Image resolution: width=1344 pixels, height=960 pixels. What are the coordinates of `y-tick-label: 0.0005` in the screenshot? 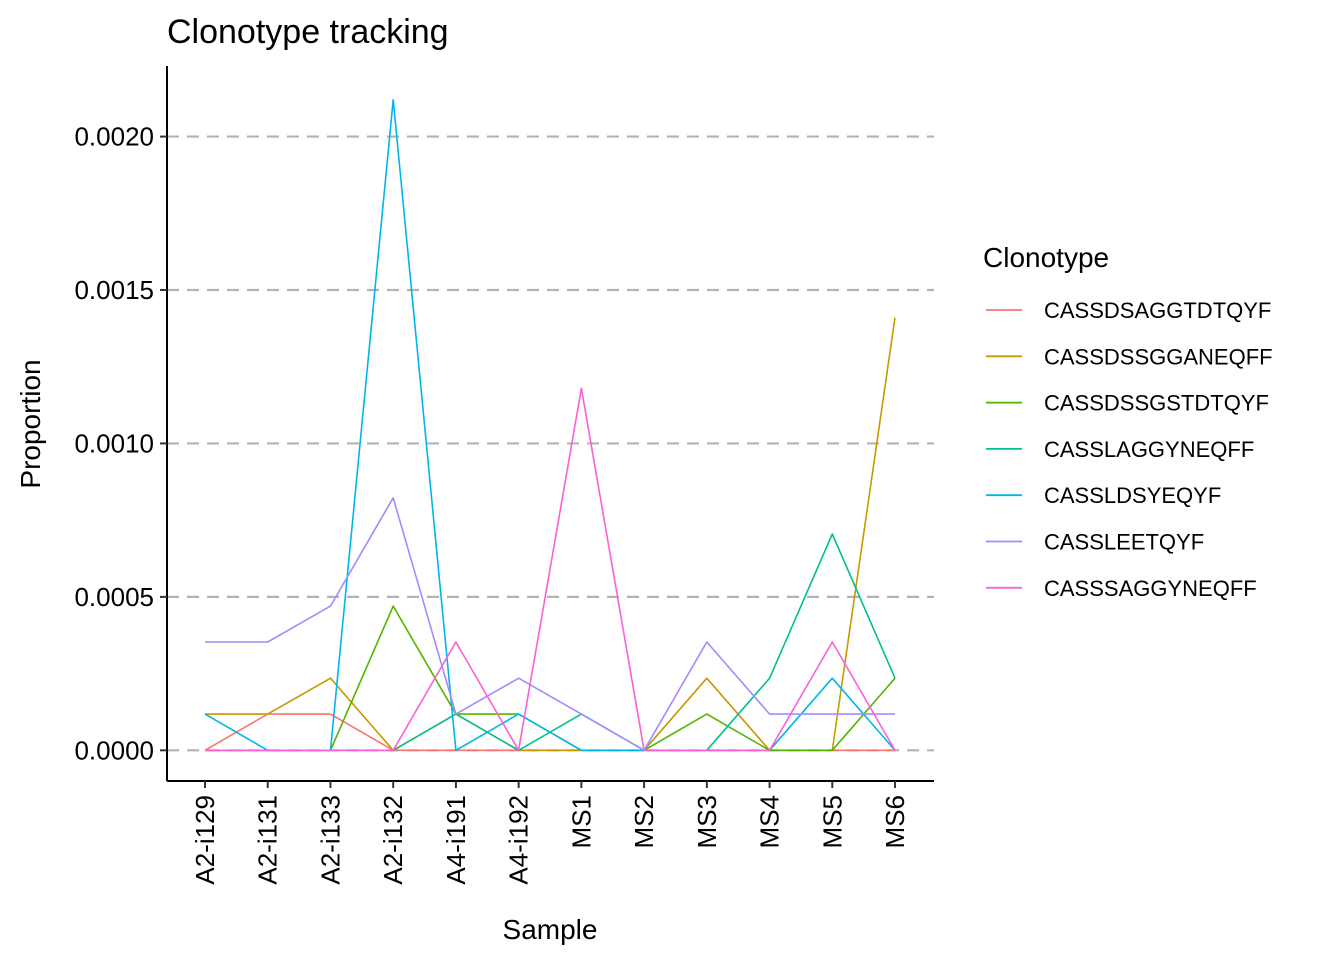 It's located at (114, 597).